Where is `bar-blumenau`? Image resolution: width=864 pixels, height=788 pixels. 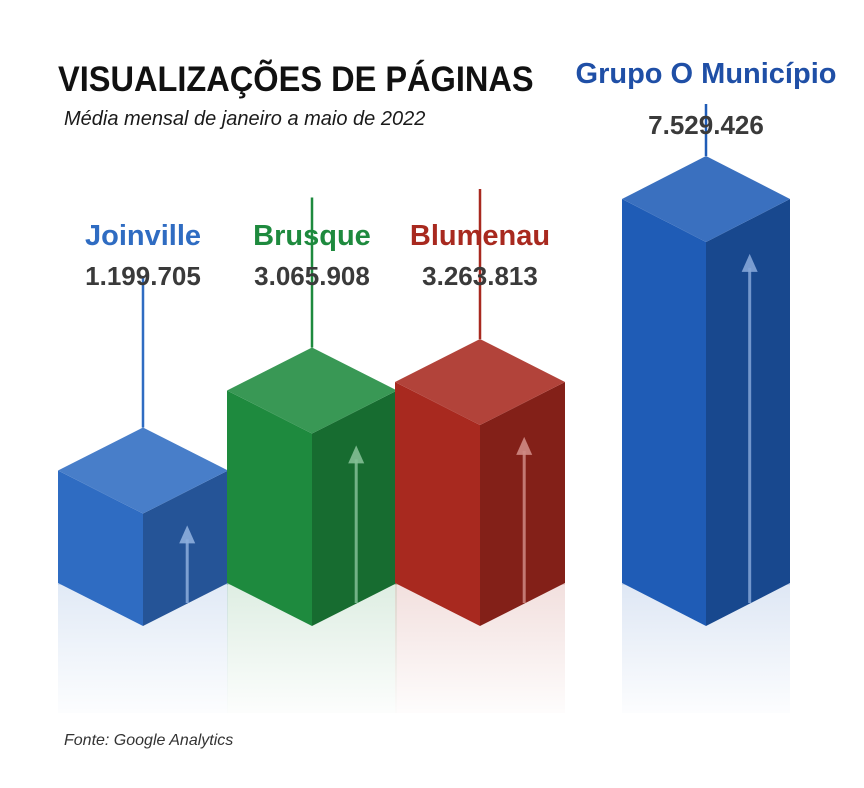 bar-blumenau is located at coordinates (480, 407).